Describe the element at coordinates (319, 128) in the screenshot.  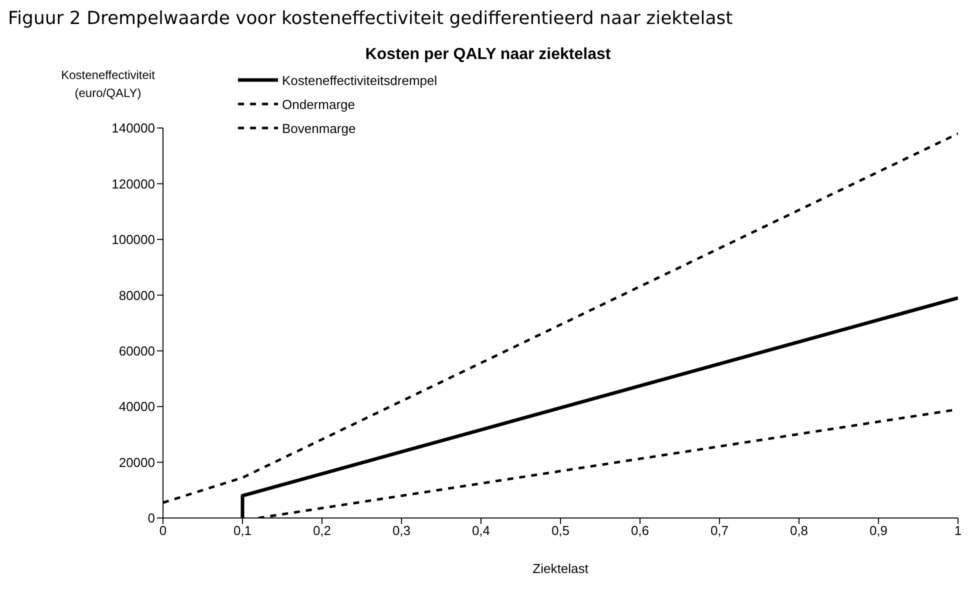
I see `legend-label: Bovenmarge` at that location.